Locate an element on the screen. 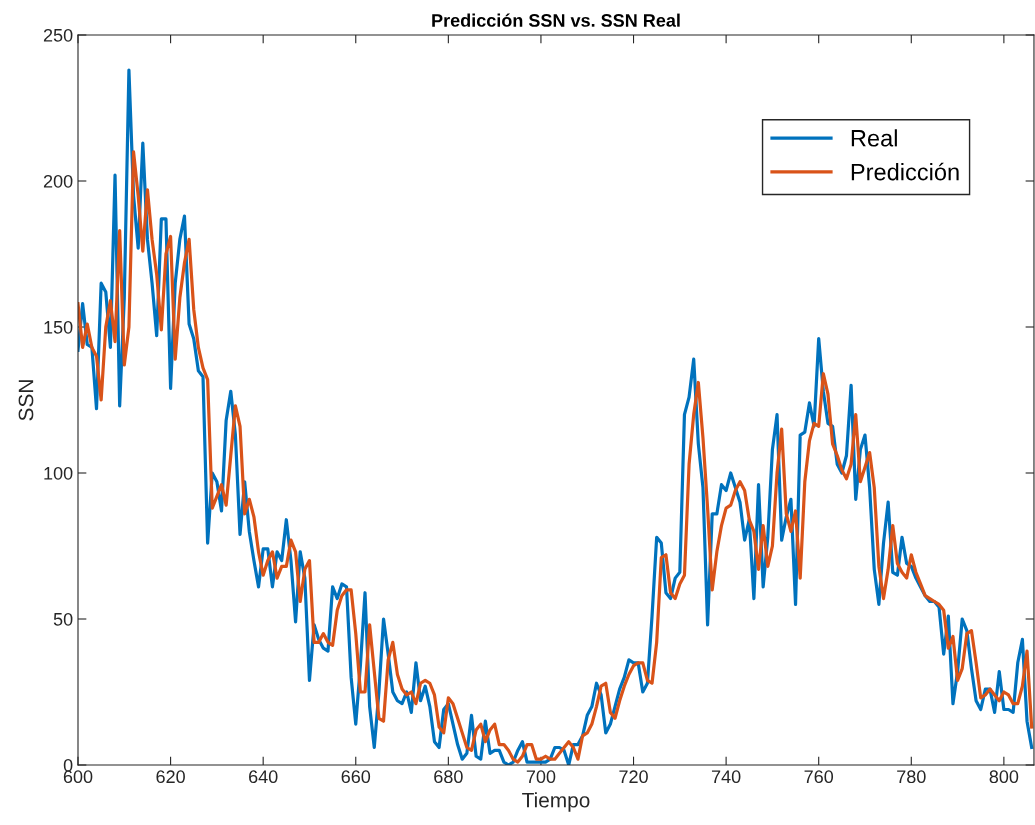  chart-title: Predicción SSN vs. SSN Real is located at coordinates (556, 20).